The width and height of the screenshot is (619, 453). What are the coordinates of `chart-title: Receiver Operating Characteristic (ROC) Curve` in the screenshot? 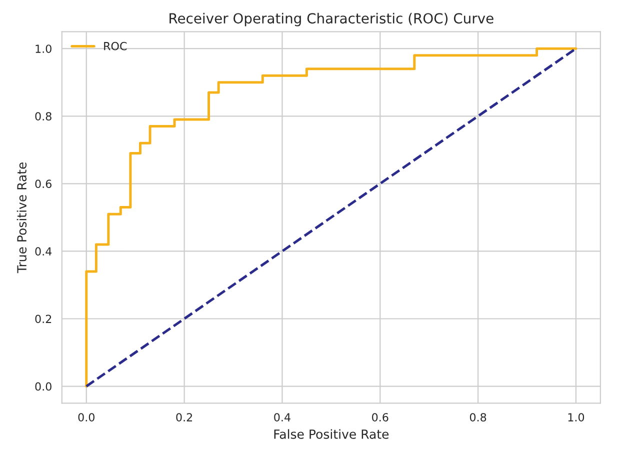 It's located at (332, 19).